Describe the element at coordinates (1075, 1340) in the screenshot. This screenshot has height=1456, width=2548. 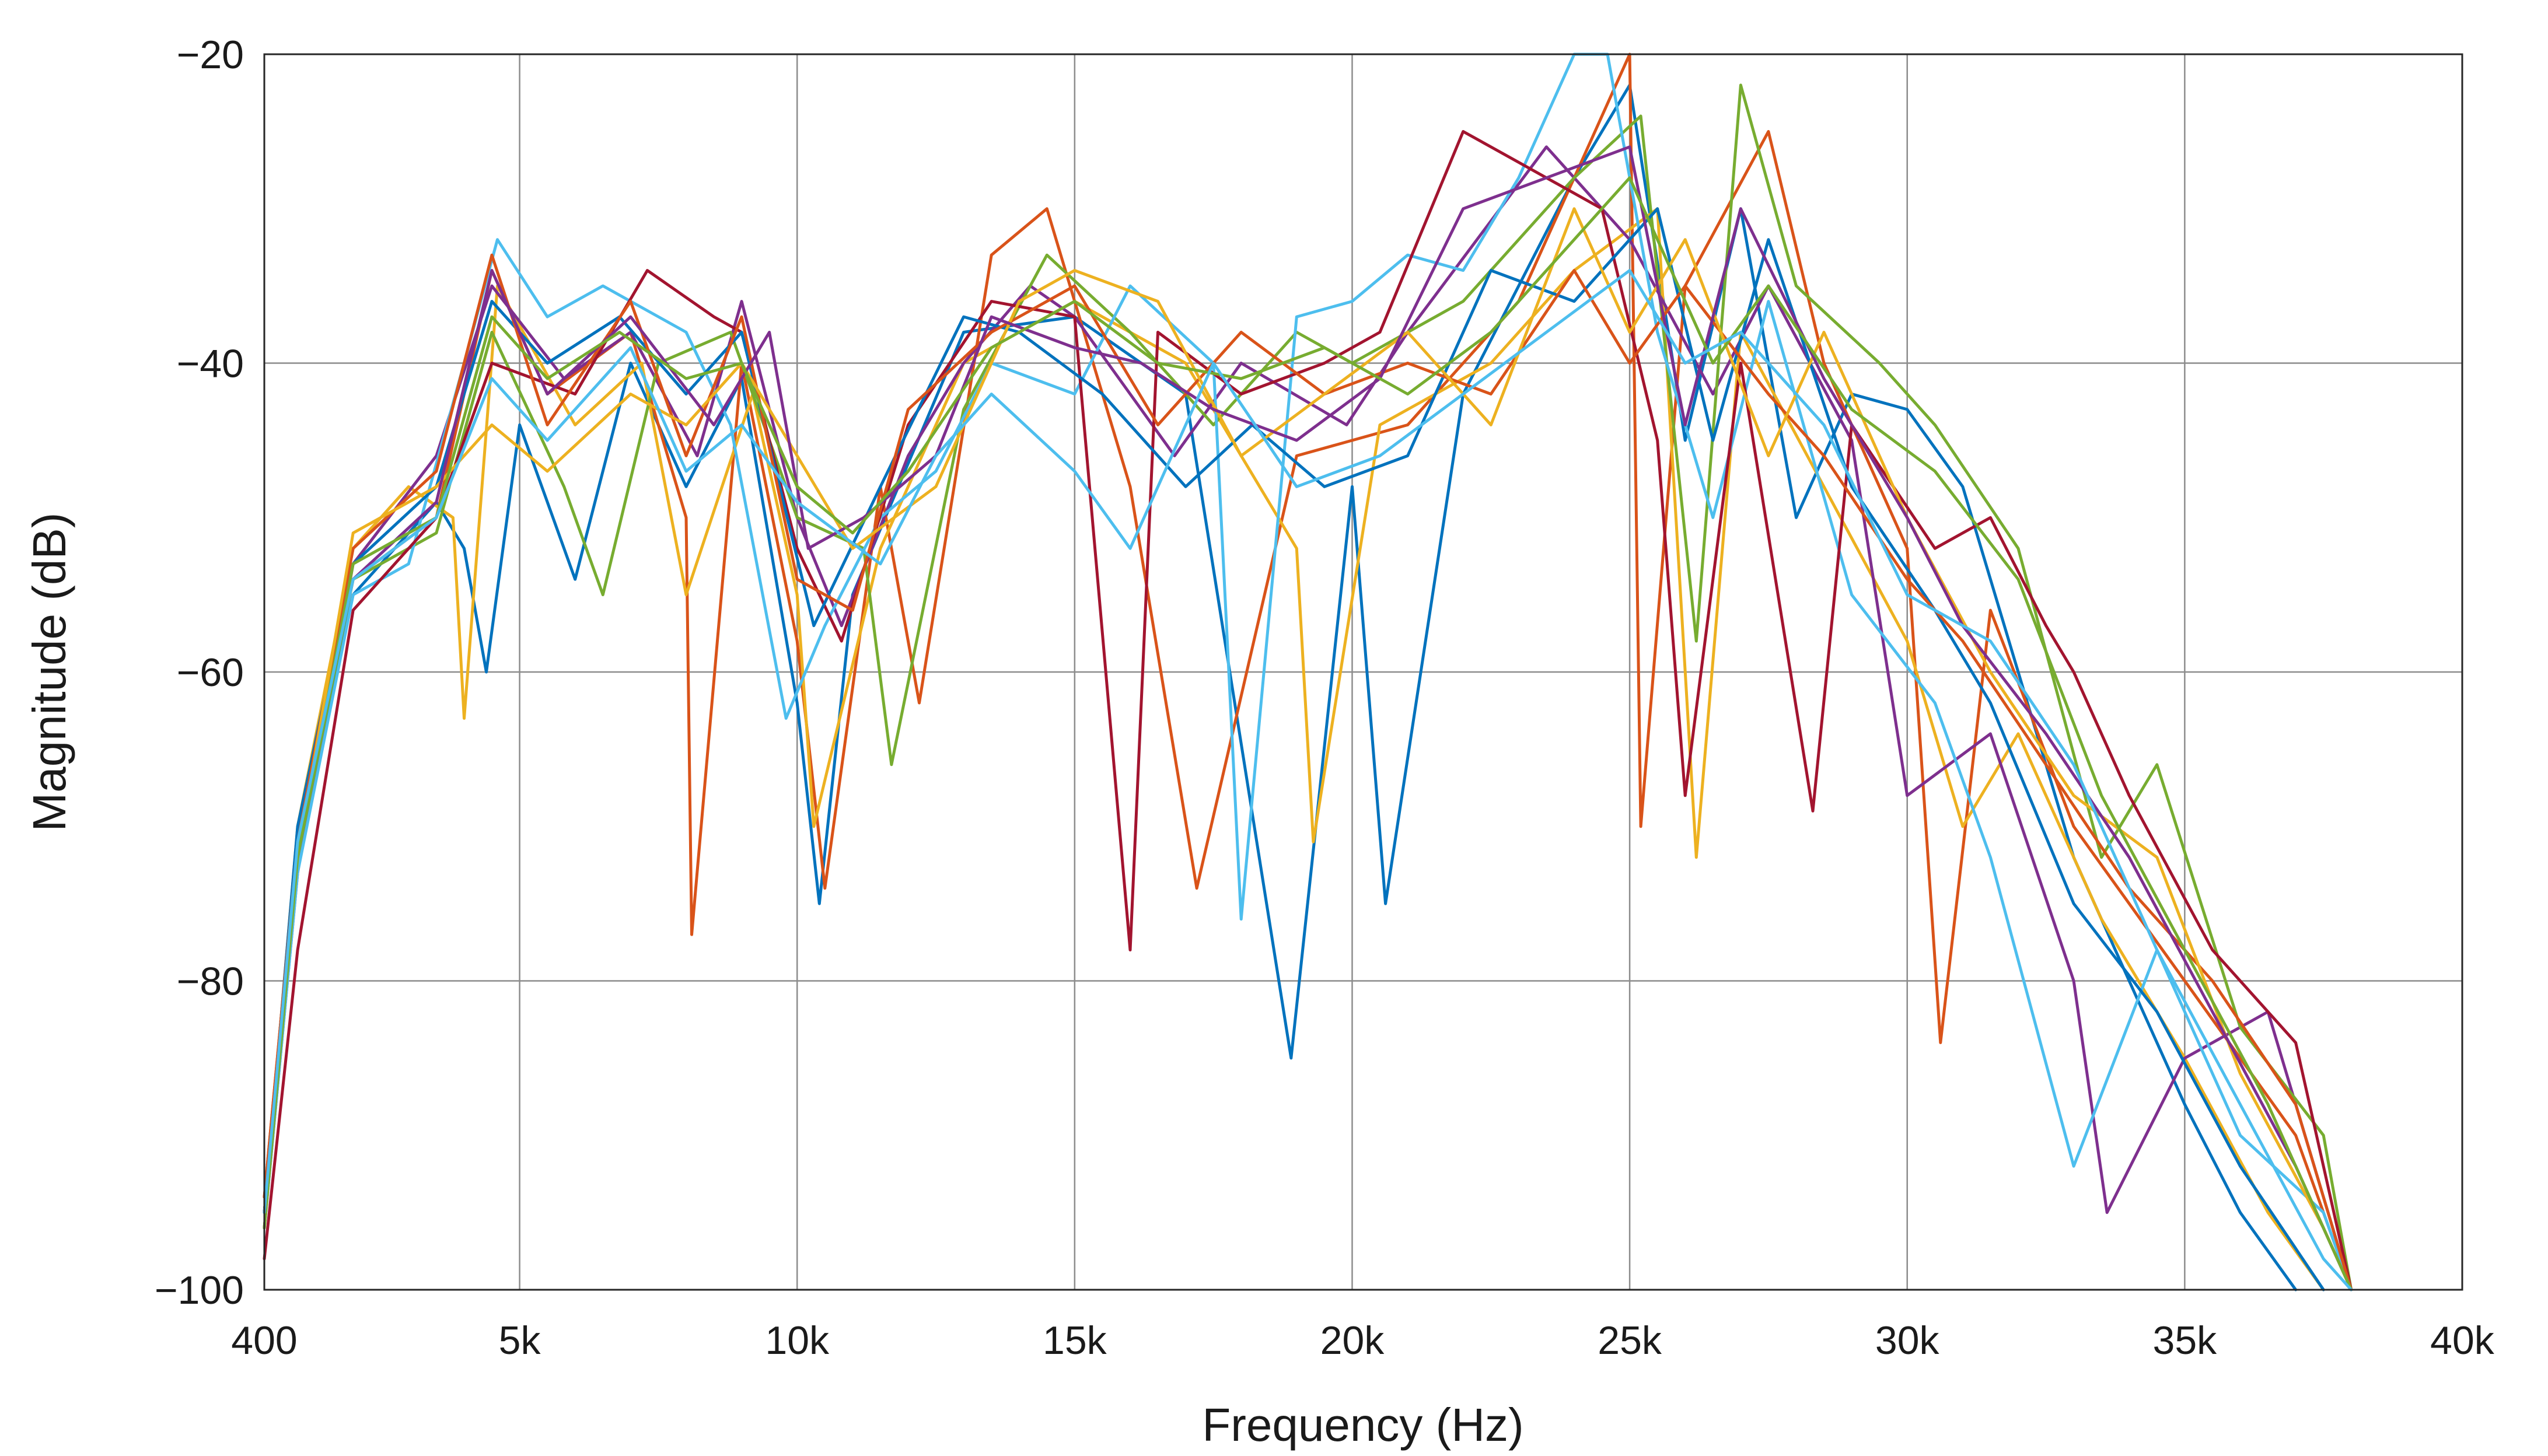
I see `x-tick-label: 15k` at that location.